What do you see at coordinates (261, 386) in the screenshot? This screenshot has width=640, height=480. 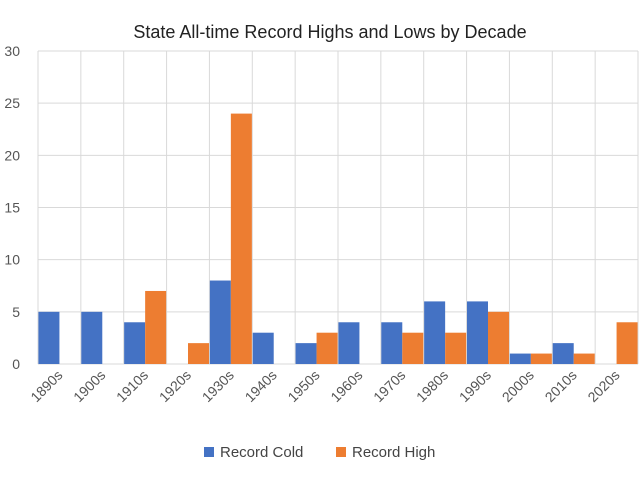 I see `x-tick-label: 1940s` at bounding box center [261, 386].